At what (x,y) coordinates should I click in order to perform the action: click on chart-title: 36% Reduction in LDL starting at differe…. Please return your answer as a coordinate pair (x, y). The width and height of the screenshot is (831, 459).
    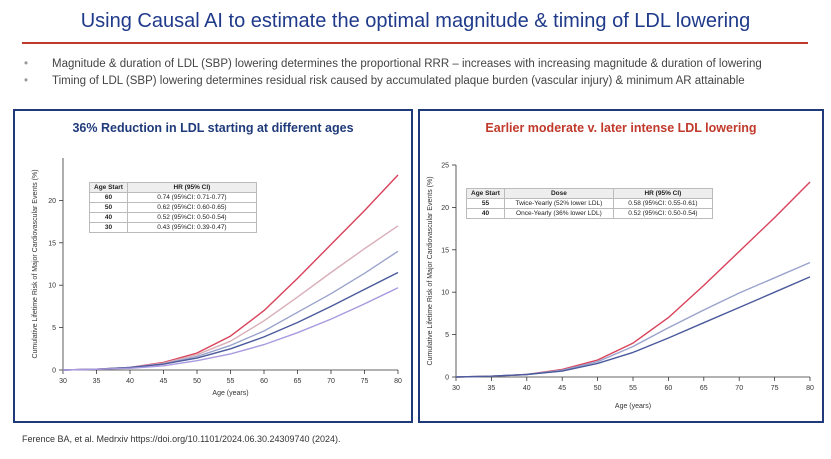
    Looking at the image, I should click on (213, 128).